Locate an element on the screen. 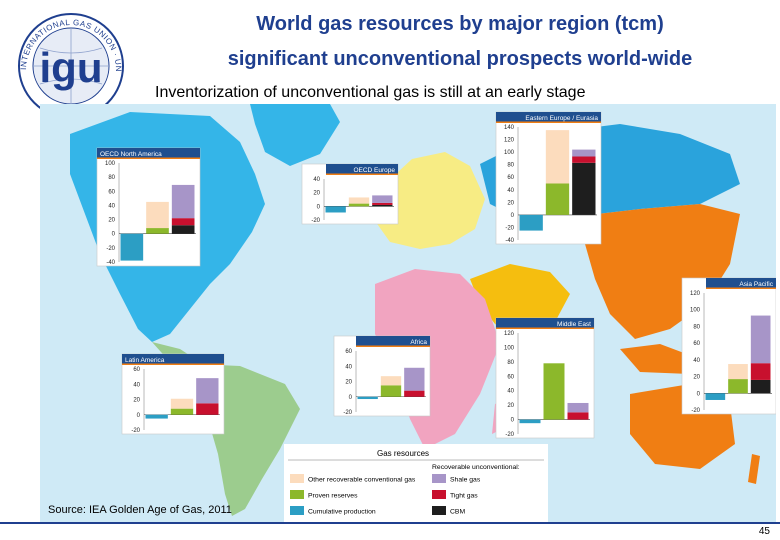 This screenshot has height=540, width=780. legend-item-cumulative-production: Cumulative production is located at coordinates (333, 511).